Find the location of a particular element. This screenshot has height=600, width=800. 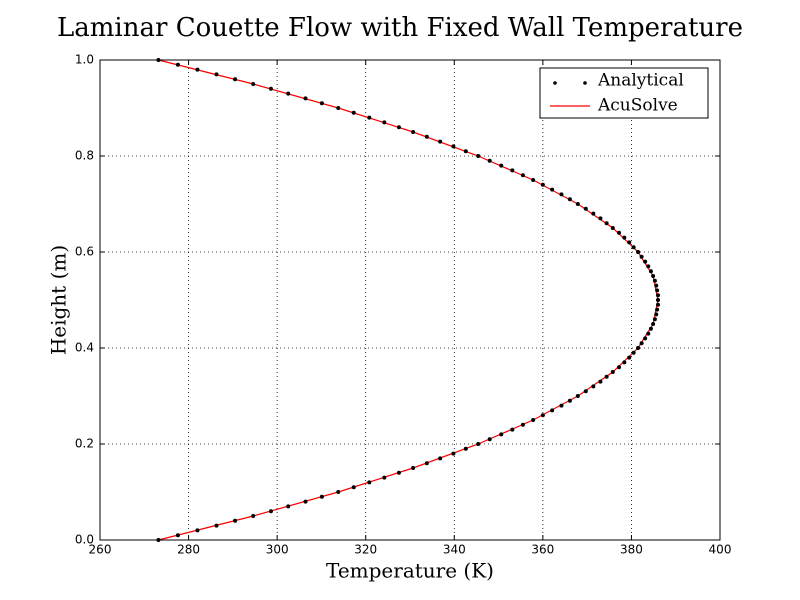

legend-label: Analytical is located at coordinates (640, 81).